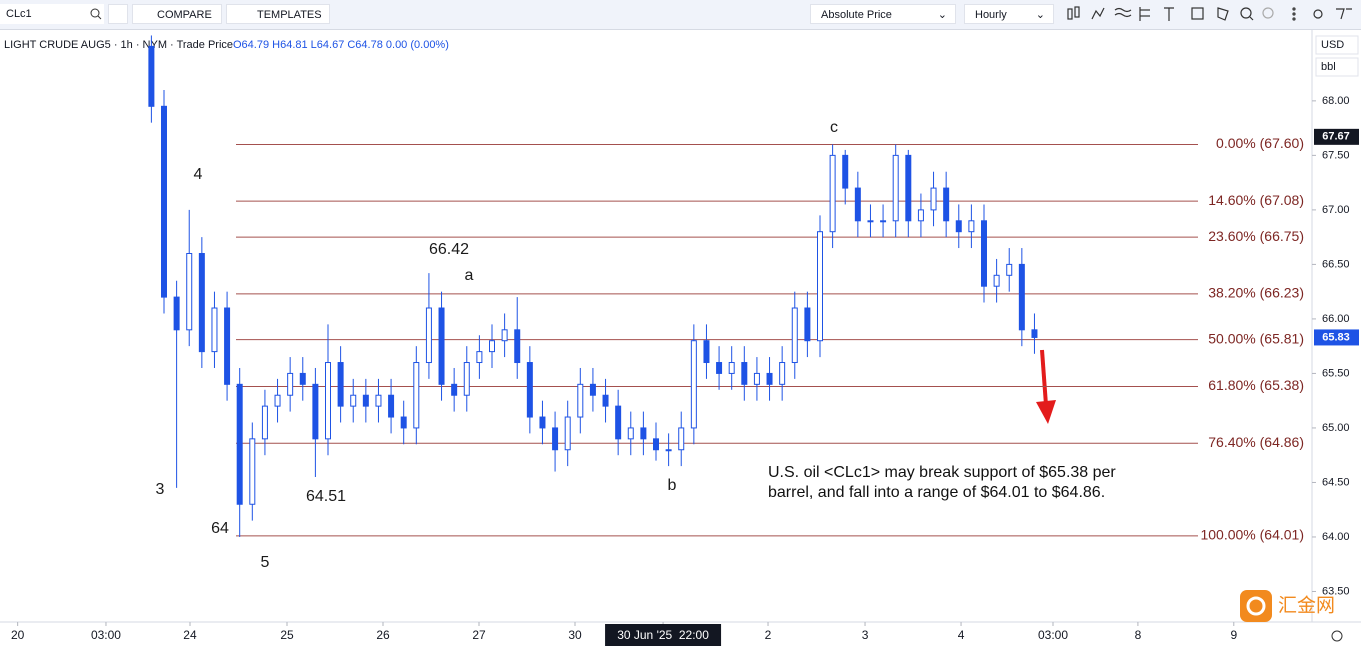 The width and height of the screenshot is (1361, 649). What do you see at coordinates (96, 14) in the screenshot?
I see `search-icon` at bounding box center [96, 14].